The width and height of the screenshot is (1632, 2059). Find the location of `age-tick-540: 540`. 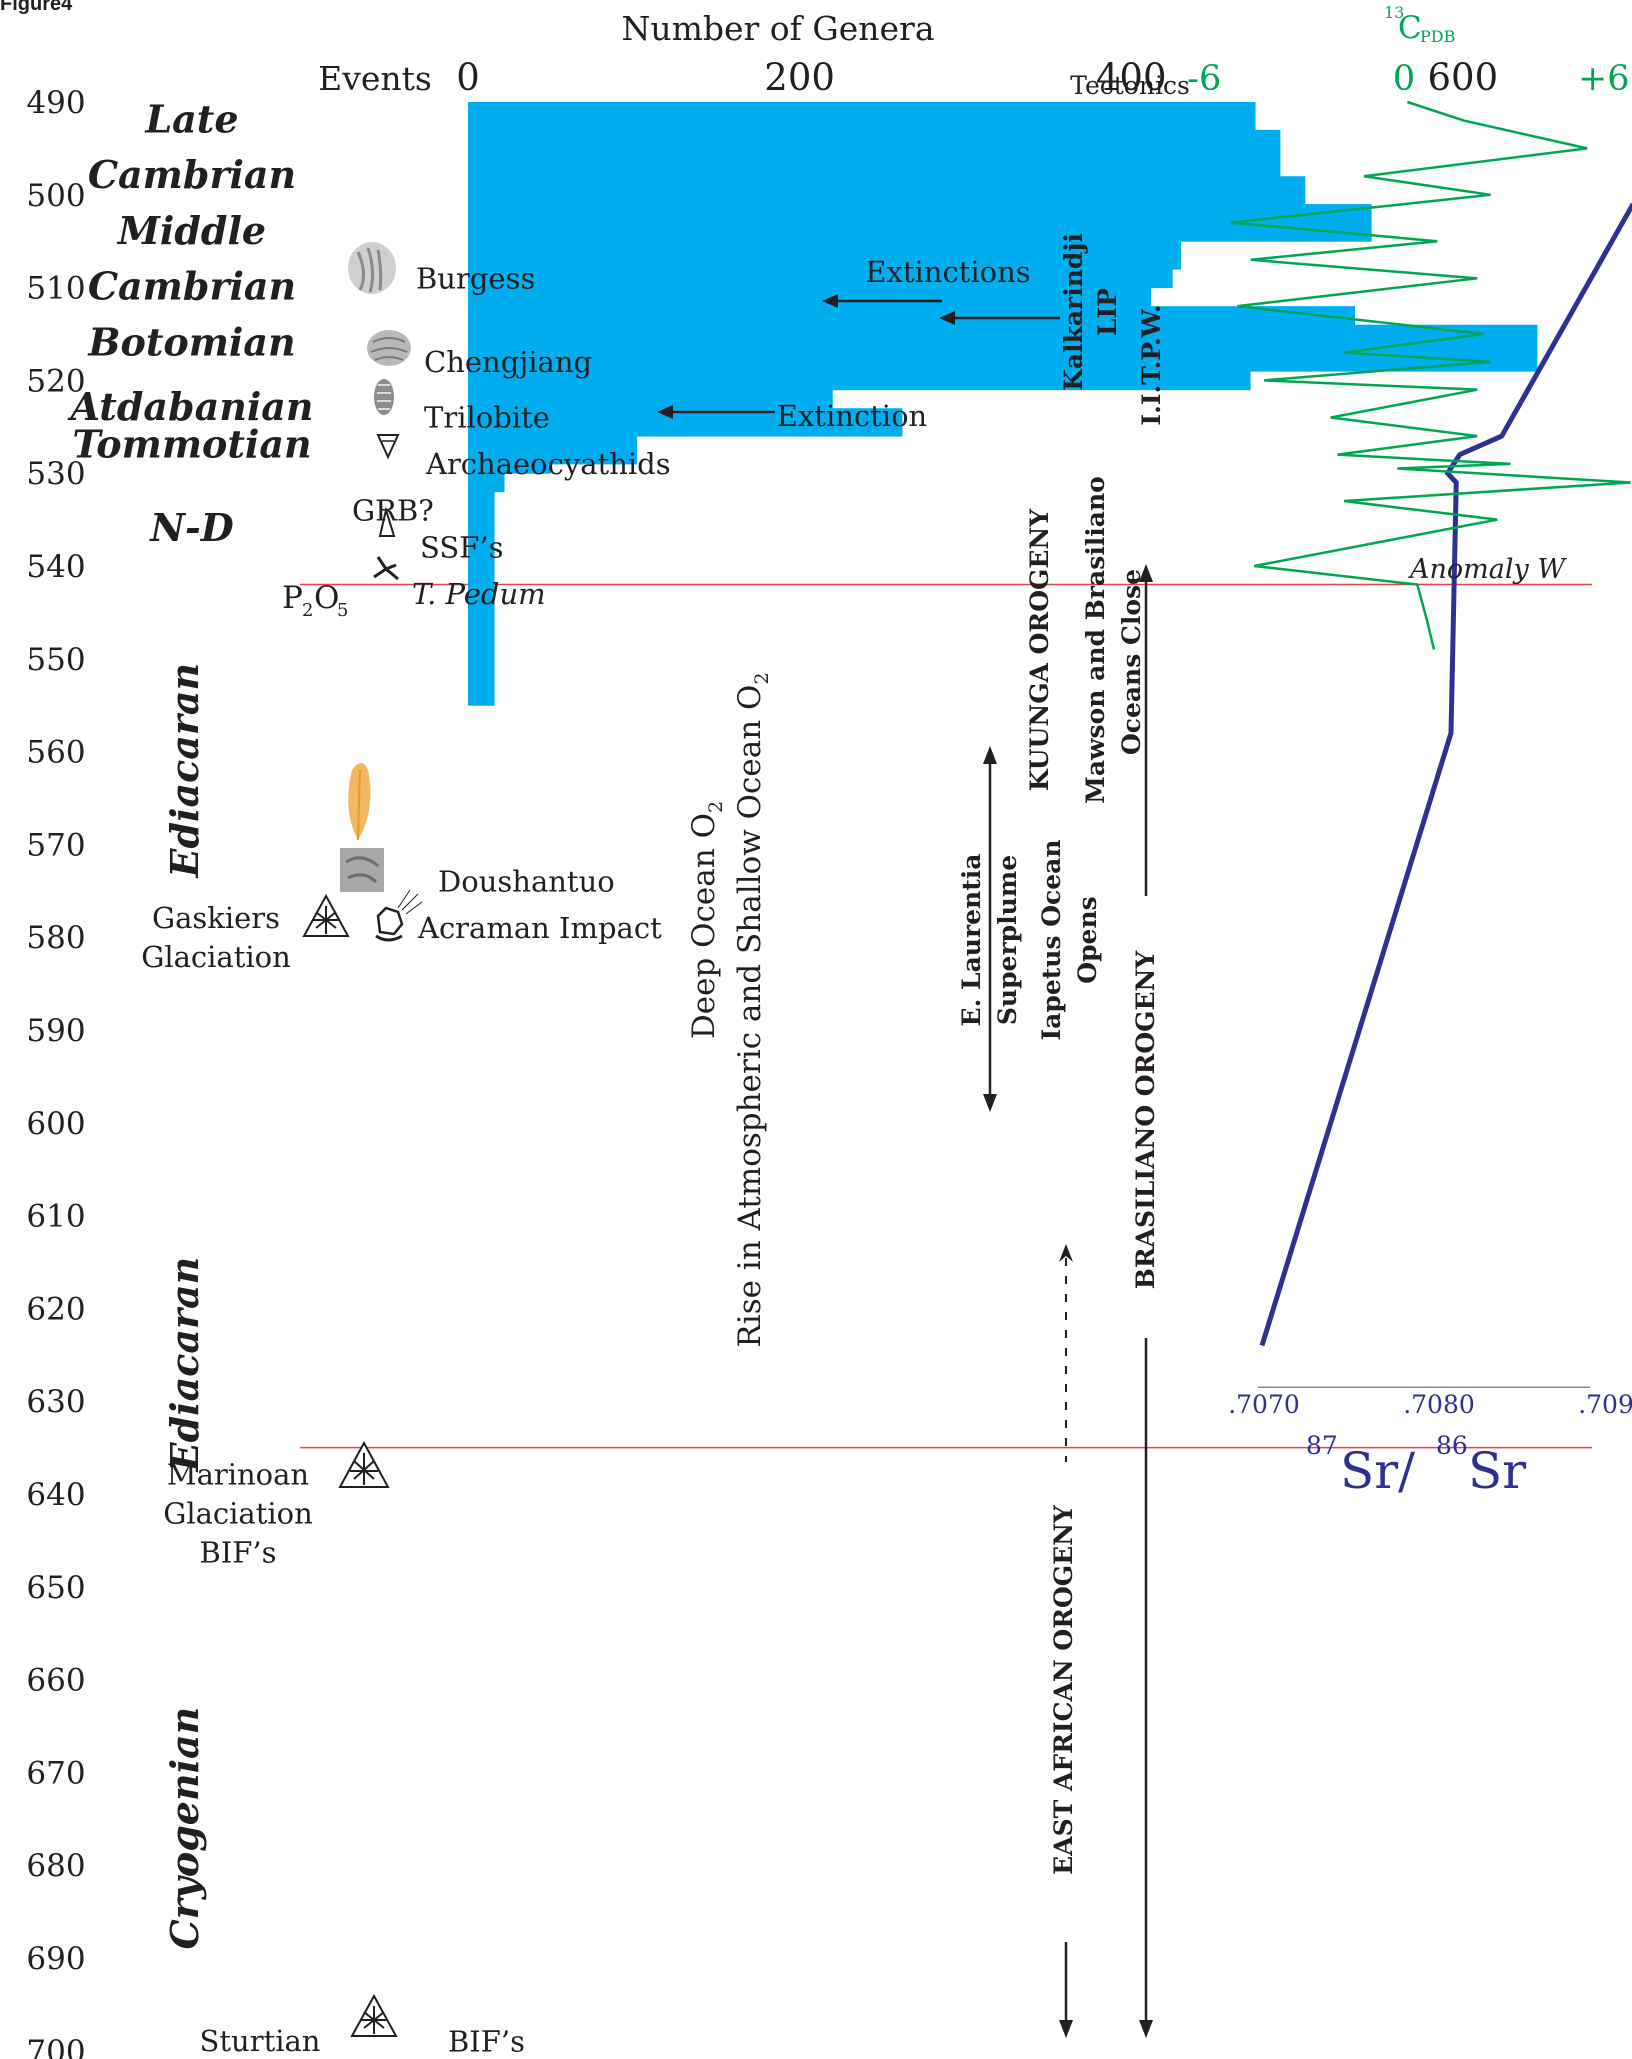

age-tick-540: 540 is located at coordinates (55, 567).